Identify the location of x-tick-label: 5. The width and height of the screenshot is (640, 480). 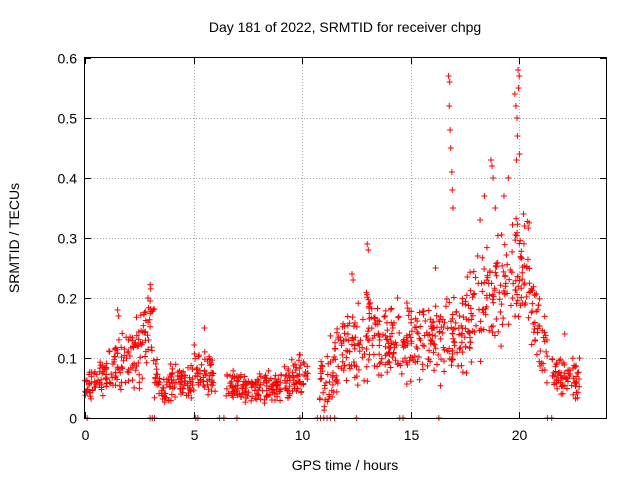
(195, 435).